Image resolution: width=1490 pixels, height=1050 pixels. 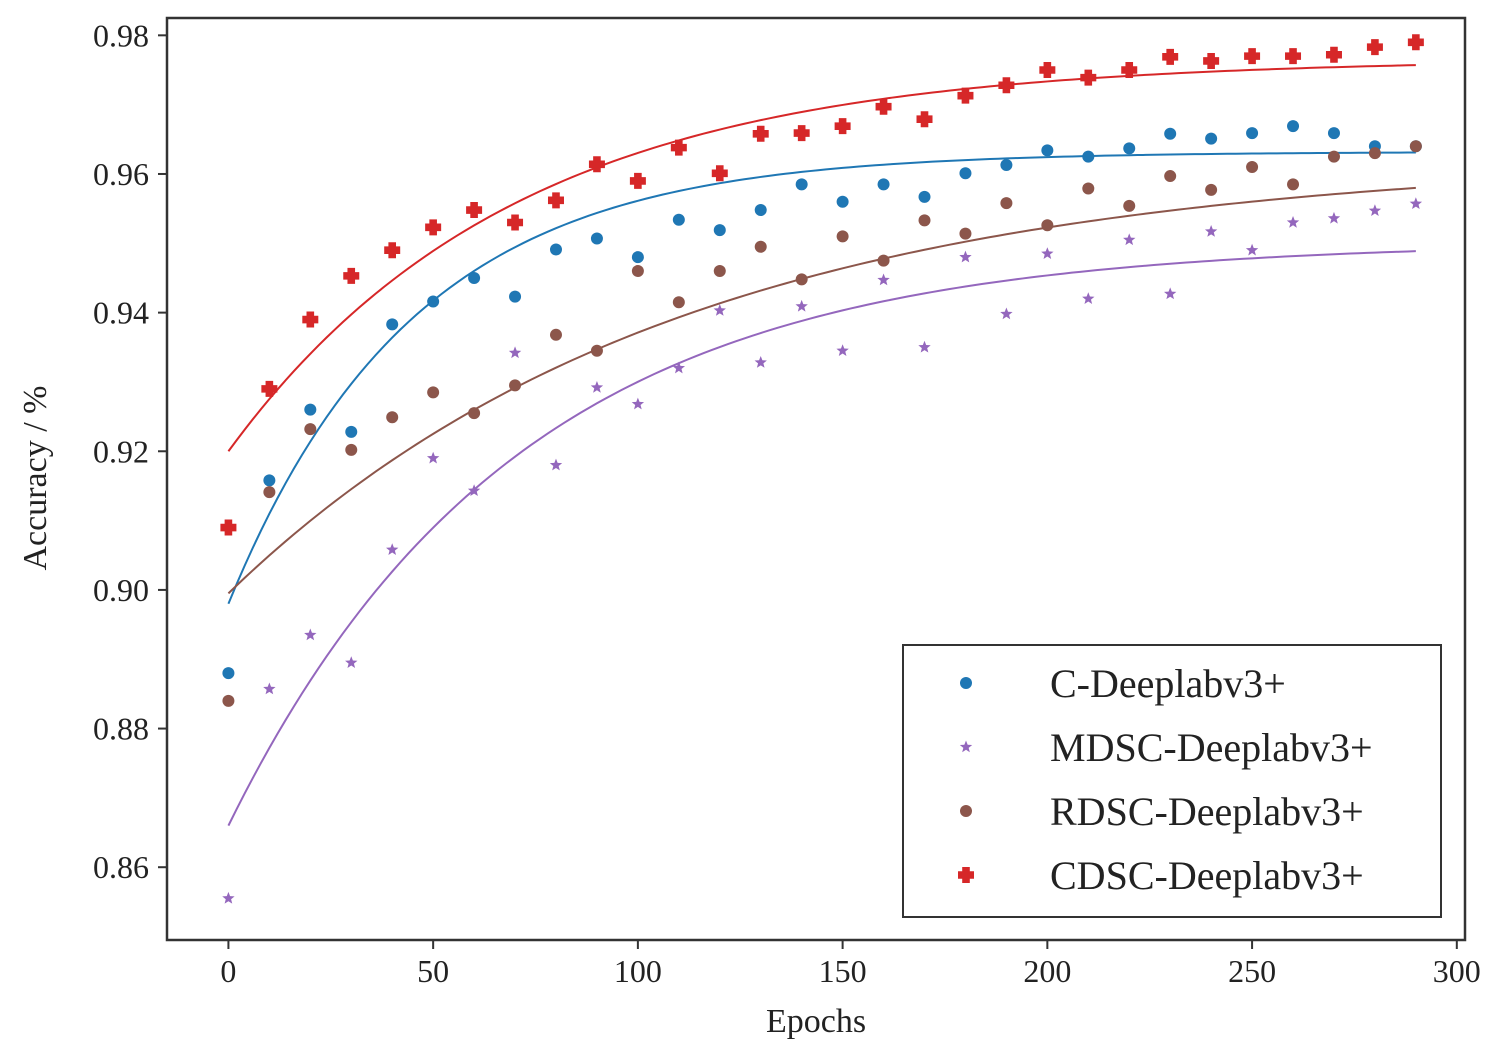 What do you see at coordinates (121, 729) in the screenshot?
I see `y-tick-label: 0.88` at bounding box center [121, 729].